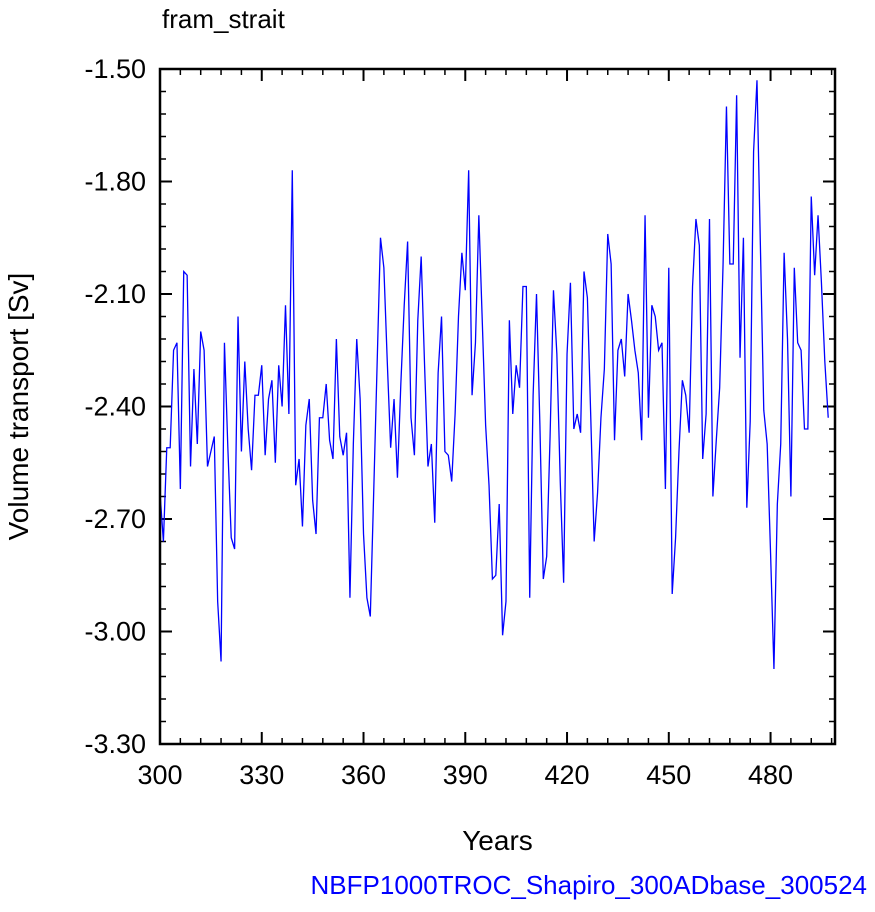 The height and width of the screenshot is (912, 875). What do you see at coordinates (363, 775) in the screenshot?
I see `x-tick-label: 360` at bounding box center [363, 775].